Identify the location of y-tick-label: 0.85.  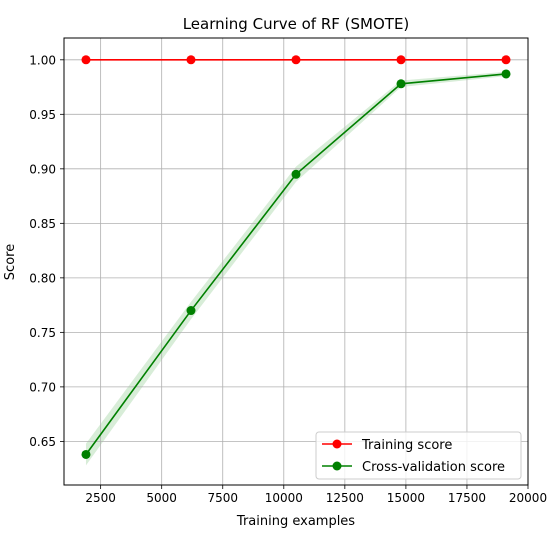
(42, 224).